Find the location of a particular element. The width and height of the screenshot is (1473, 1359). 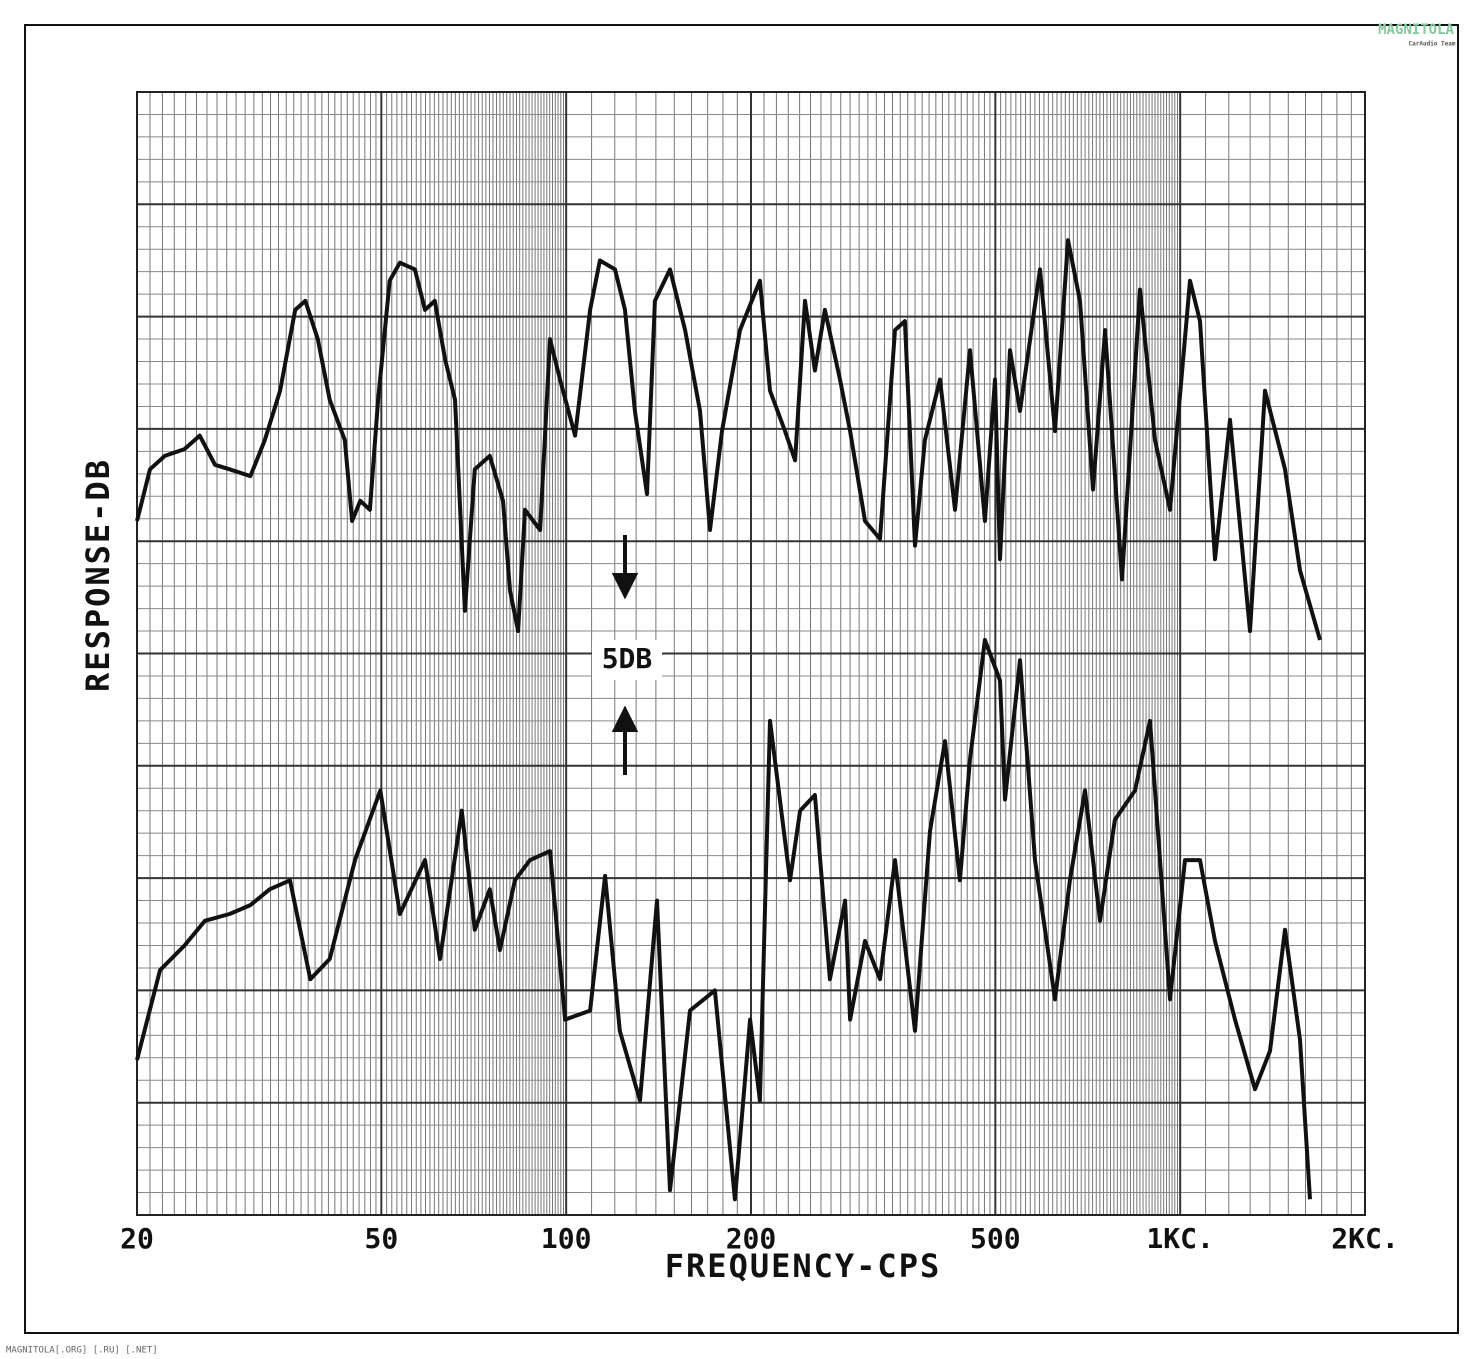

x-tick-label: 2KC. is located at coordinates (1364, 1238).